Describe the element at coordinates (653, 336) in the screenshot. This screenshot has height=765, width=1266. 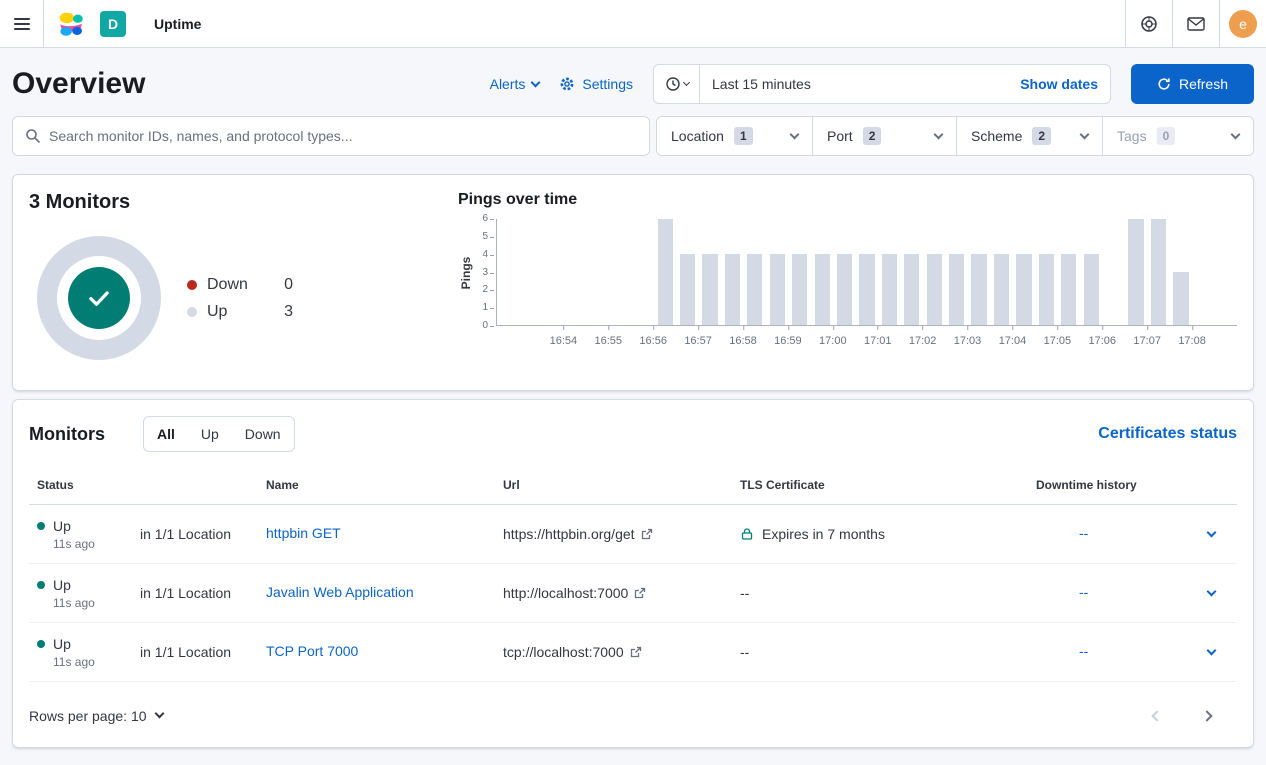
I see `x-tick-label: 16:56` at that location.